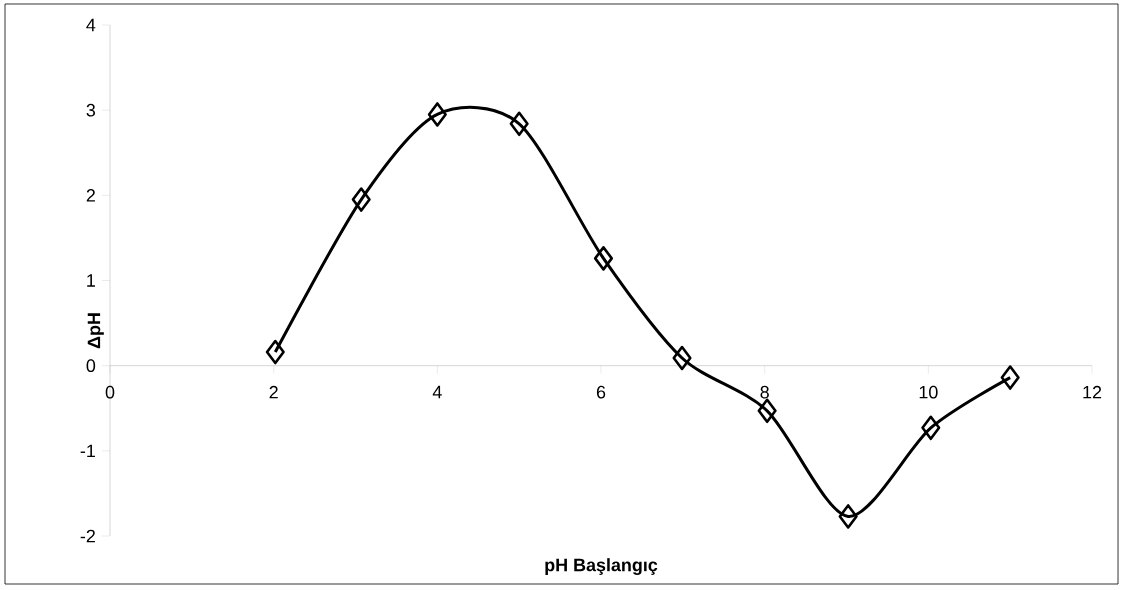  I want to click on x-tick-label: 8, so click(764, 392).